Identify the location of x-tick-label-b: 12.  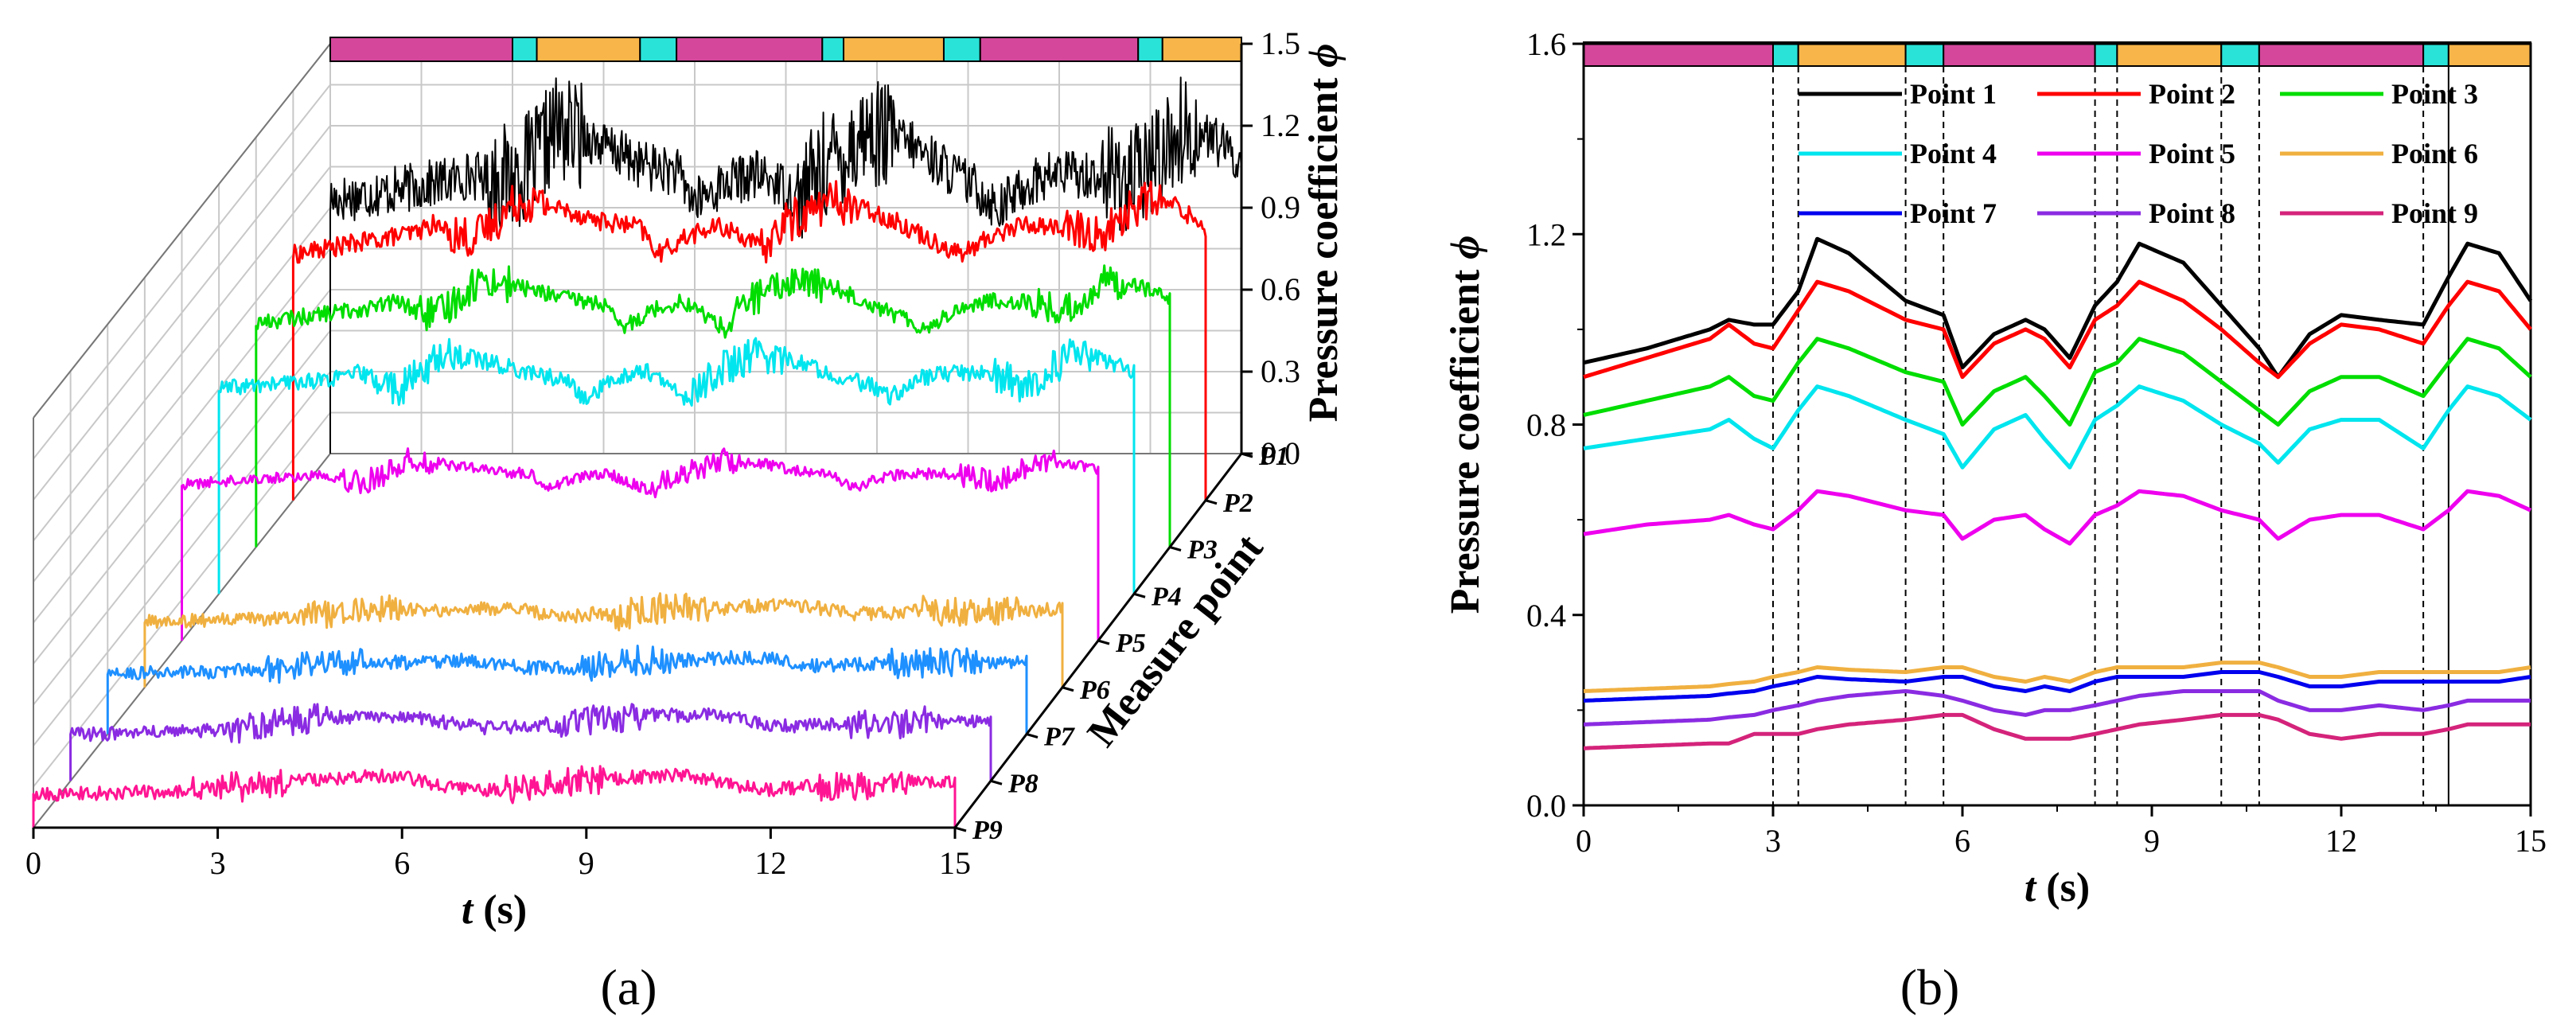
(2341, 841).